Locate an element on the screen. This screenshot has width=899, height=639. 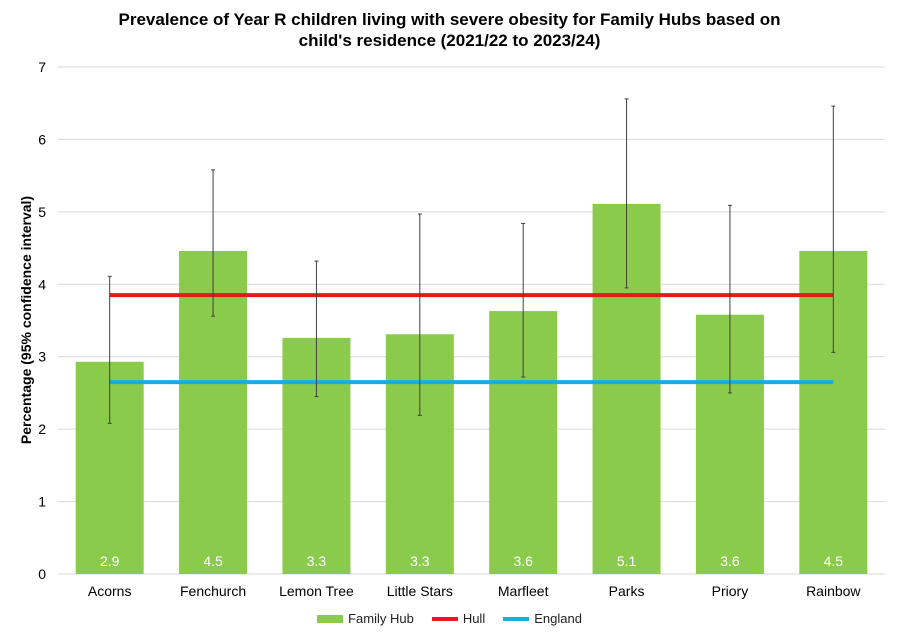
x-tick-label: Priory is located at coordinates (730, 591).